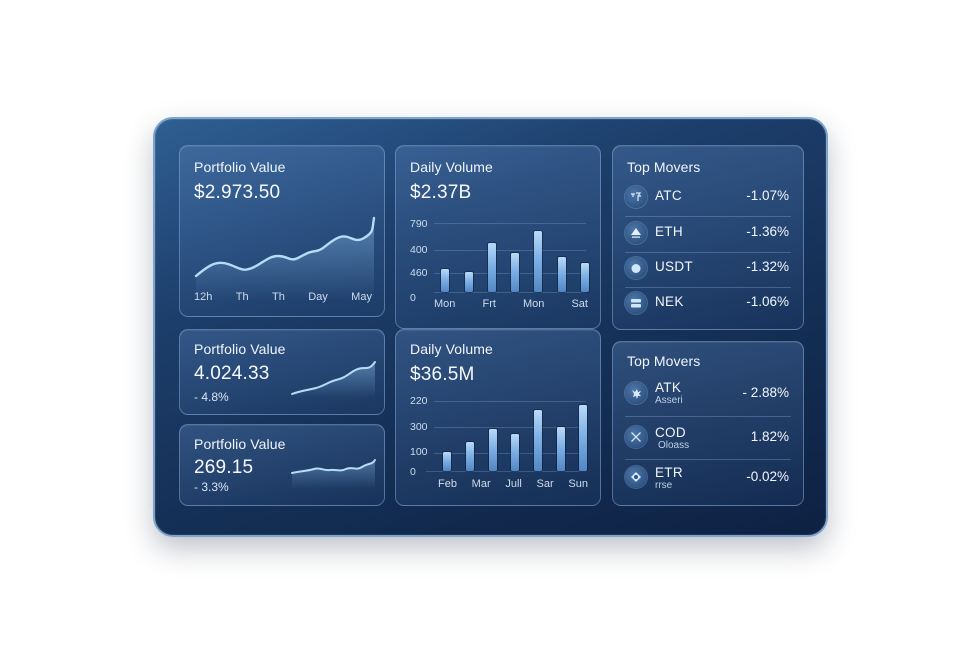 The image size is (980, 653). What do you see at coordinates (282, 465) in the screenshot?
I see `portfolio-value-card-small: Portfolio Value 269.15 - 3.3%` at bounding box center [282, 465].